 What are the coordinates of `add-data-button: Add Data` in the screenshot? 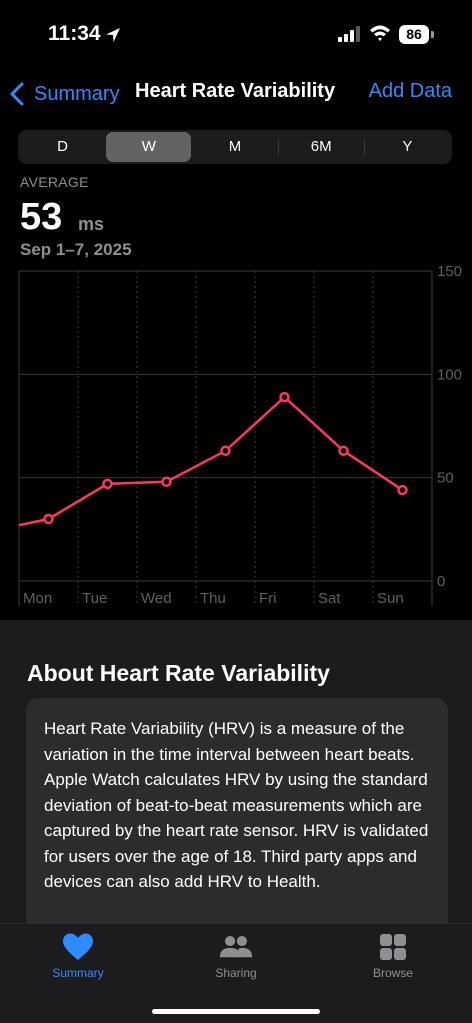 It's located at (410, 91).